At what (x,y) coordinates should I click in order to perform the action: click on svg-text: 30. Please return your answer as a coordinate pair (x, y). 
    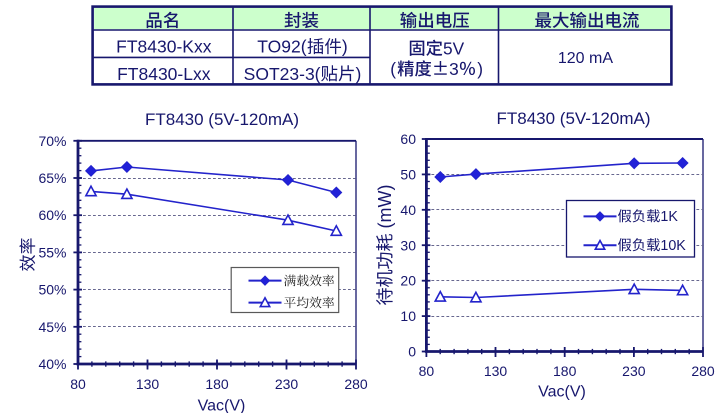
    Looking at the image, I should click on (408, 245).